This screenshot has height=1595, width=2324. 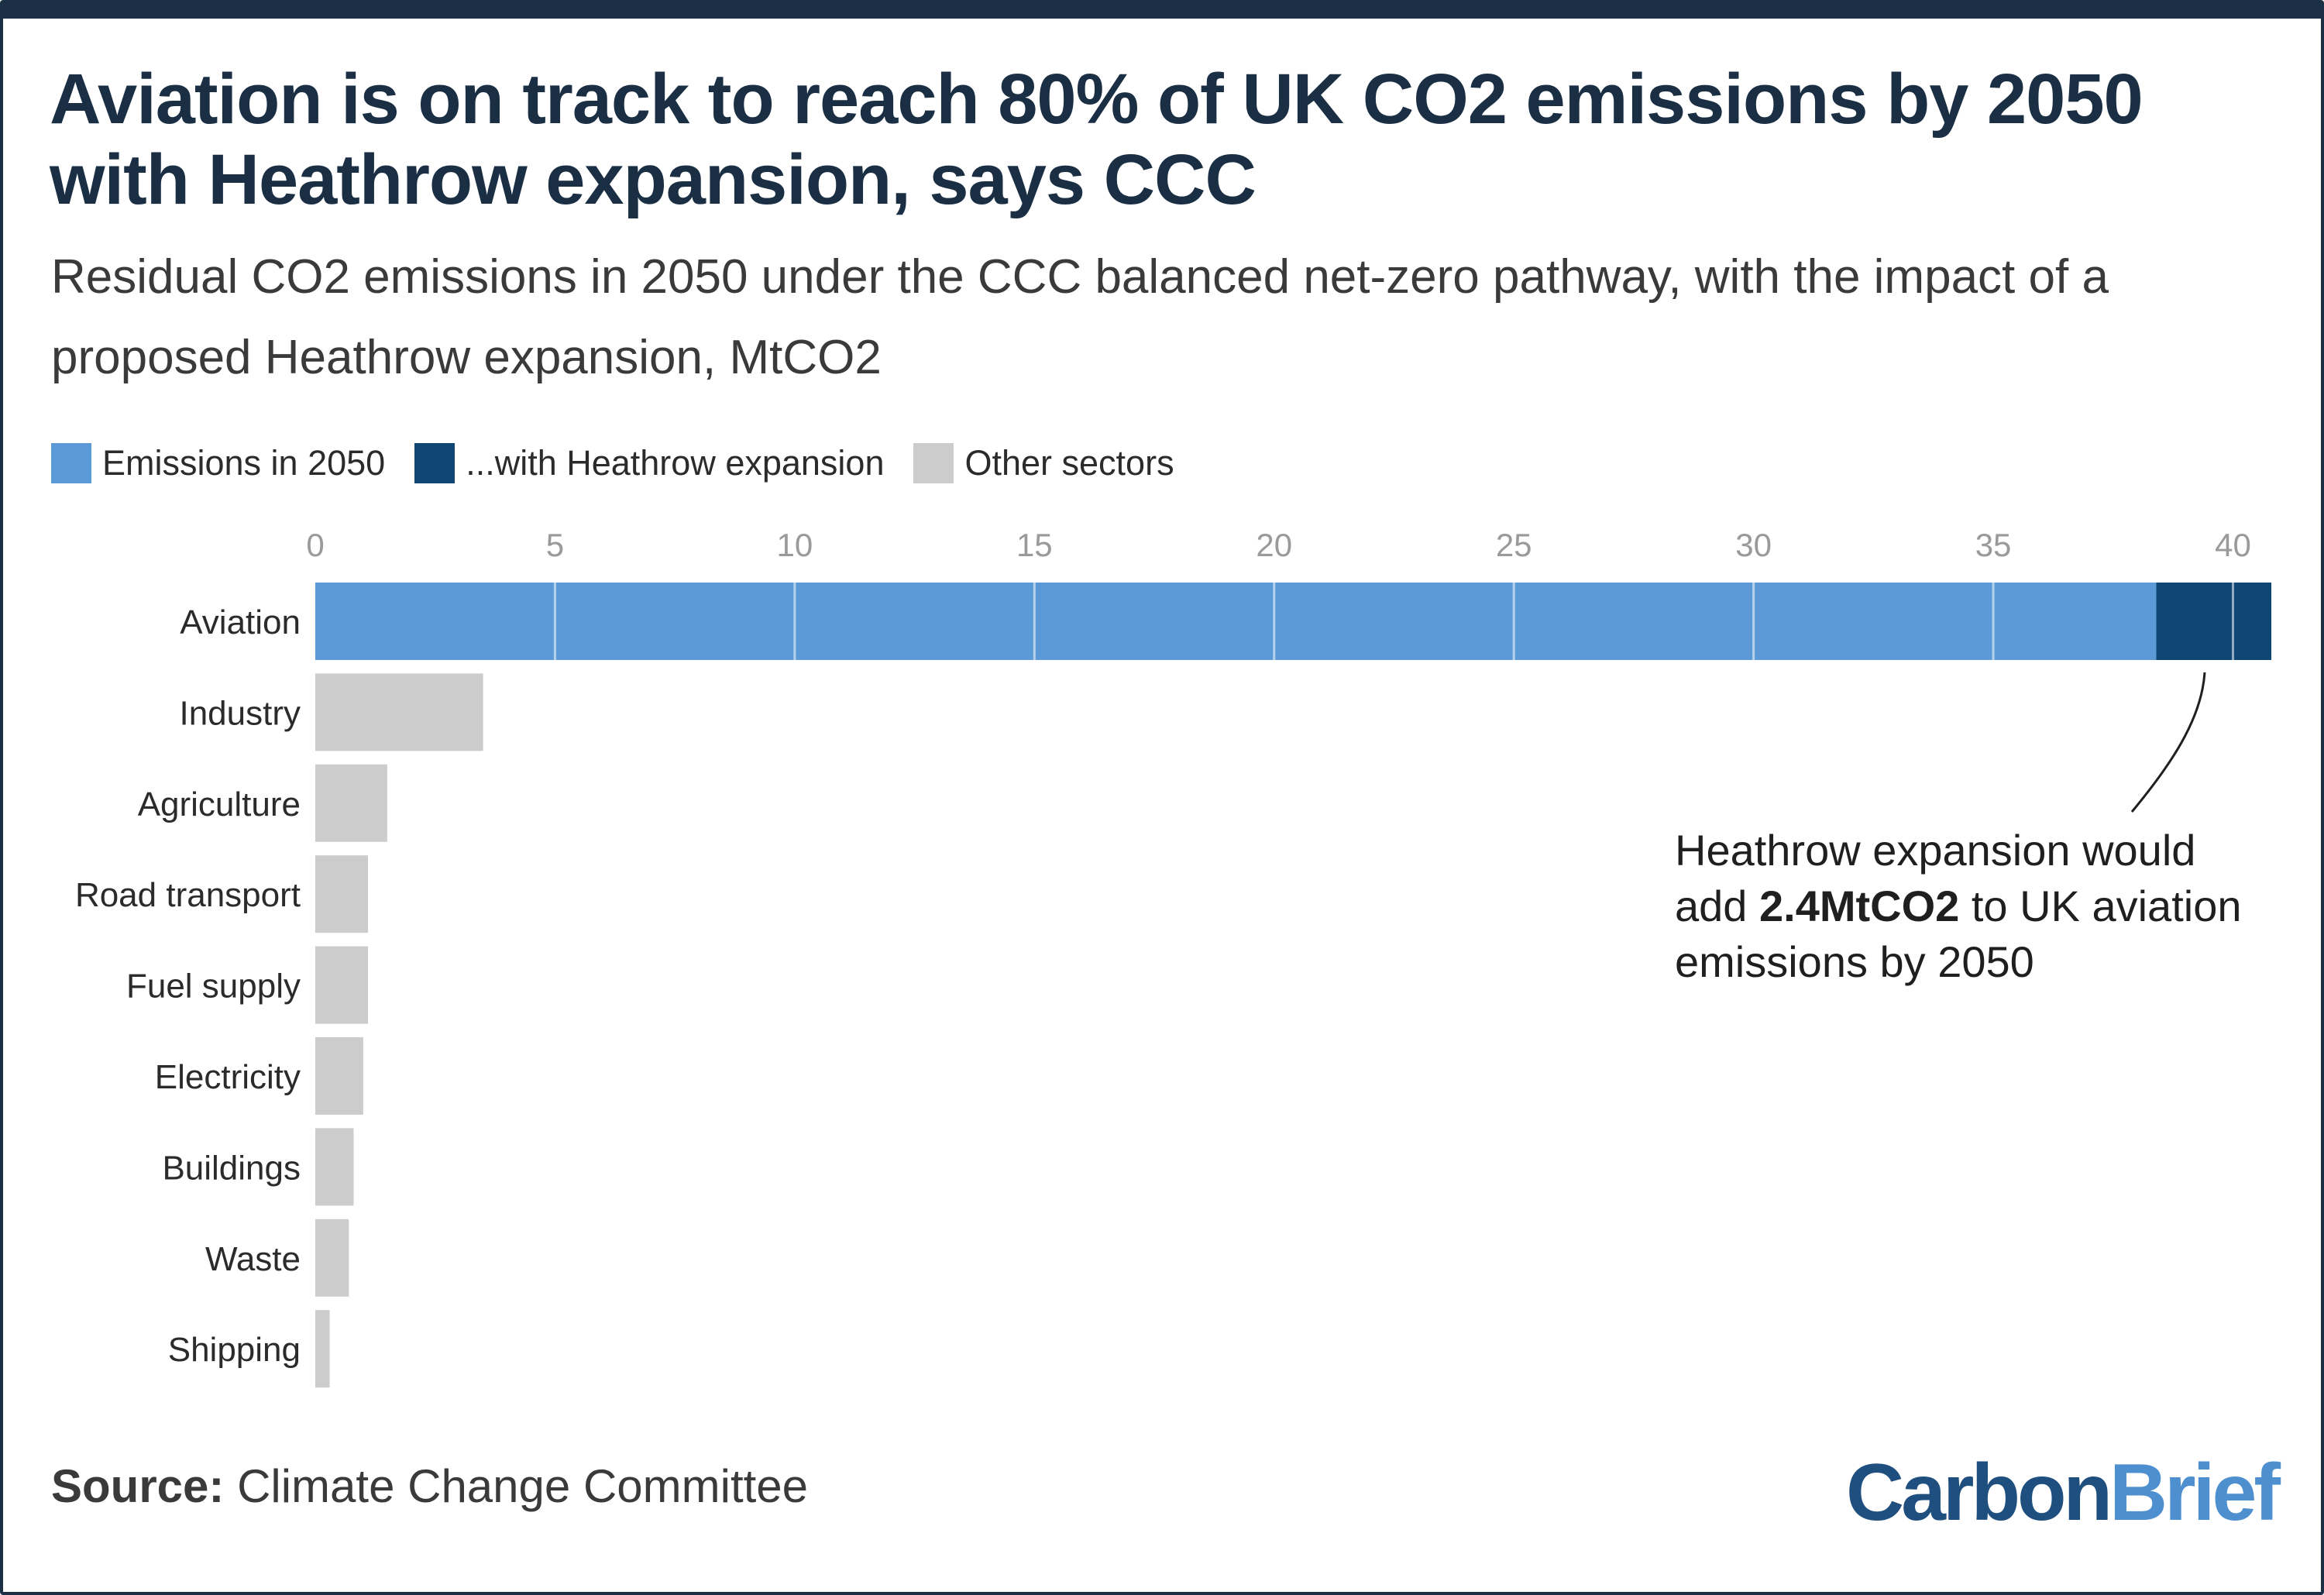 I want to click on category-label: Buildings, so click(x=231, y=1168).